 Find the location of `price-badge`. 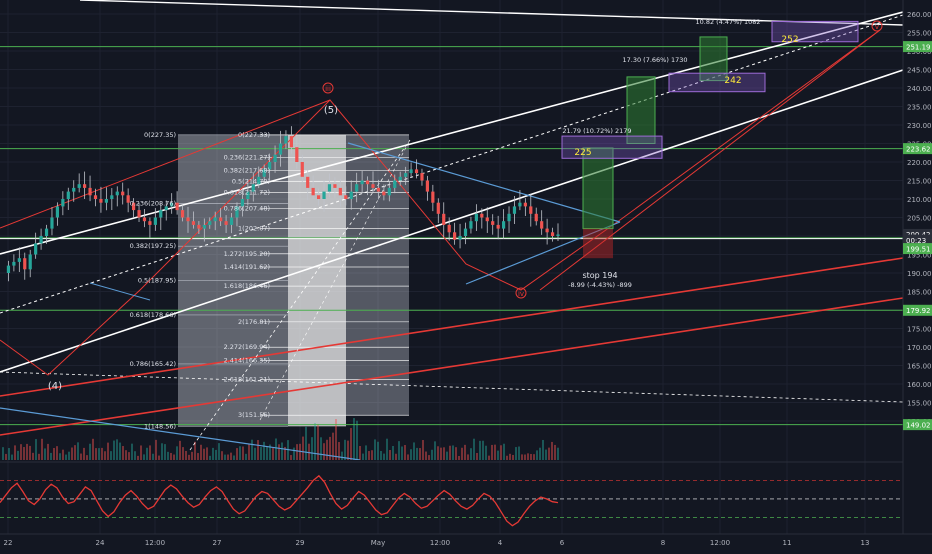

price-badge is located at coordinates (917, 149).